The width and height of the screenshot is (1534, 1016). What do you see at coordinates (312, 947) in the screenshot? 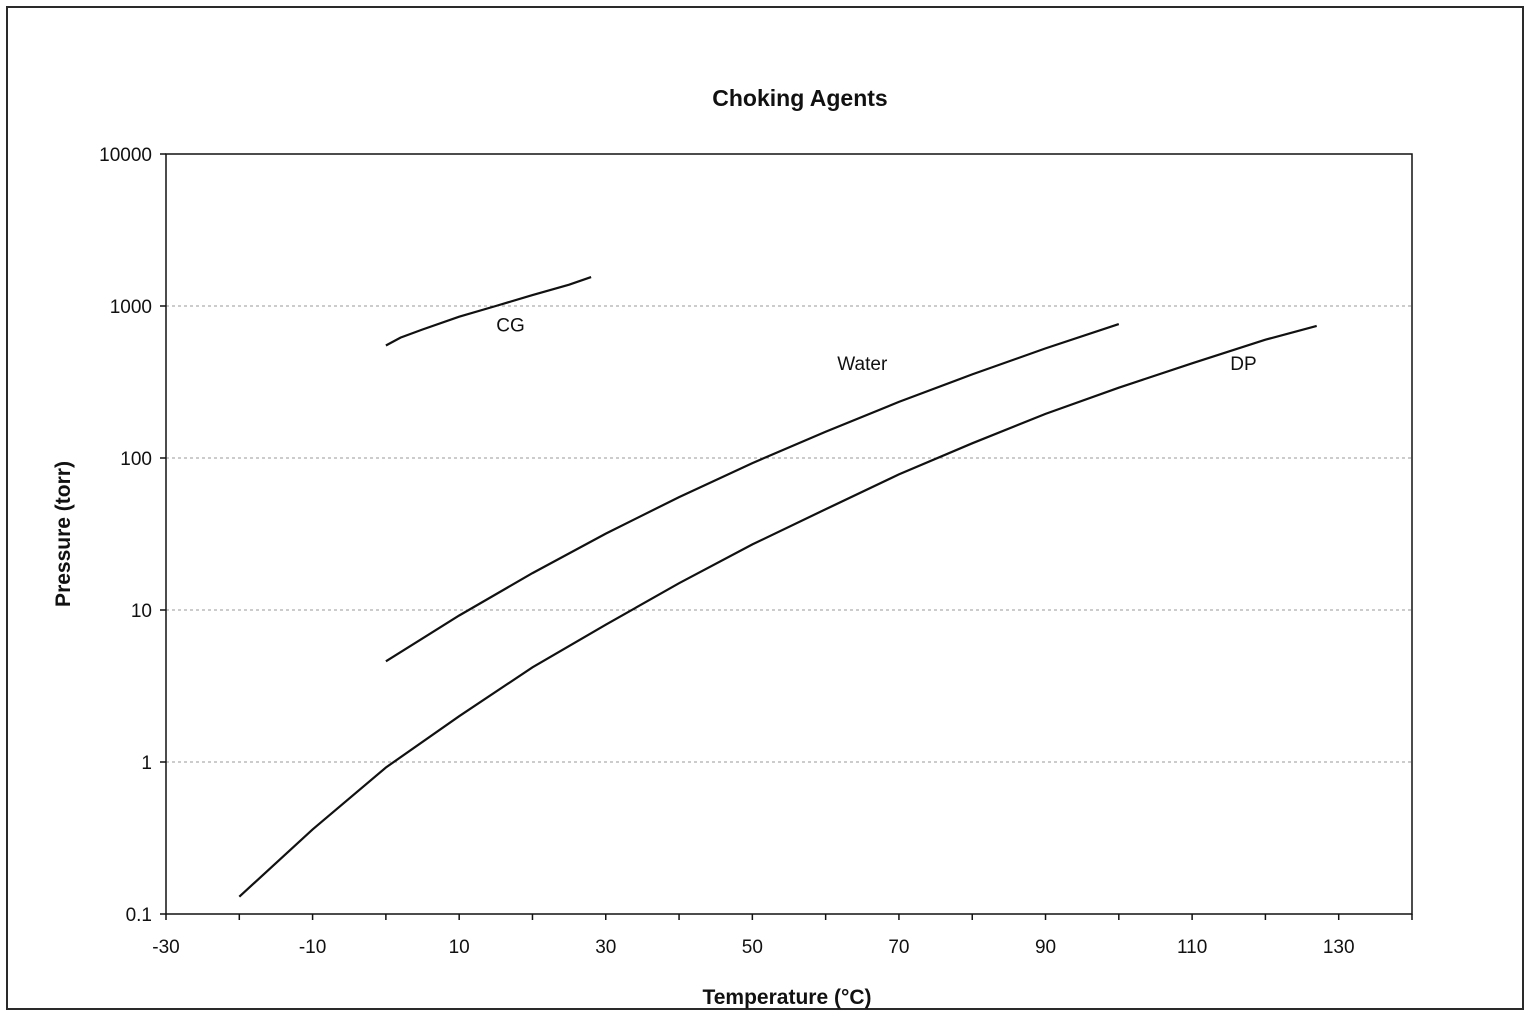
I see `x-tick-label: -10` at bounding box center [312, 947].